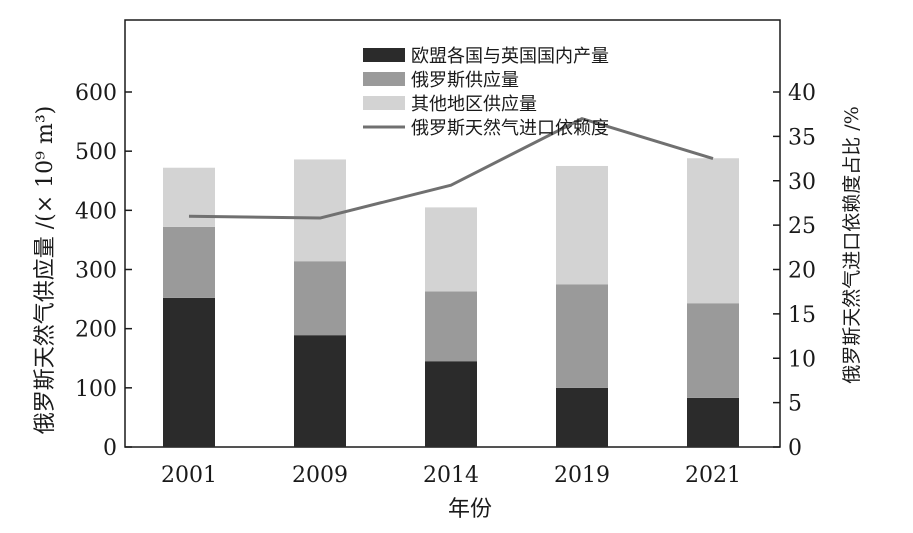  What do you see at coordinates (802, 93) in the screenshot?
I see `y-right-tick-label: 40` at bounding box center [802, 93].